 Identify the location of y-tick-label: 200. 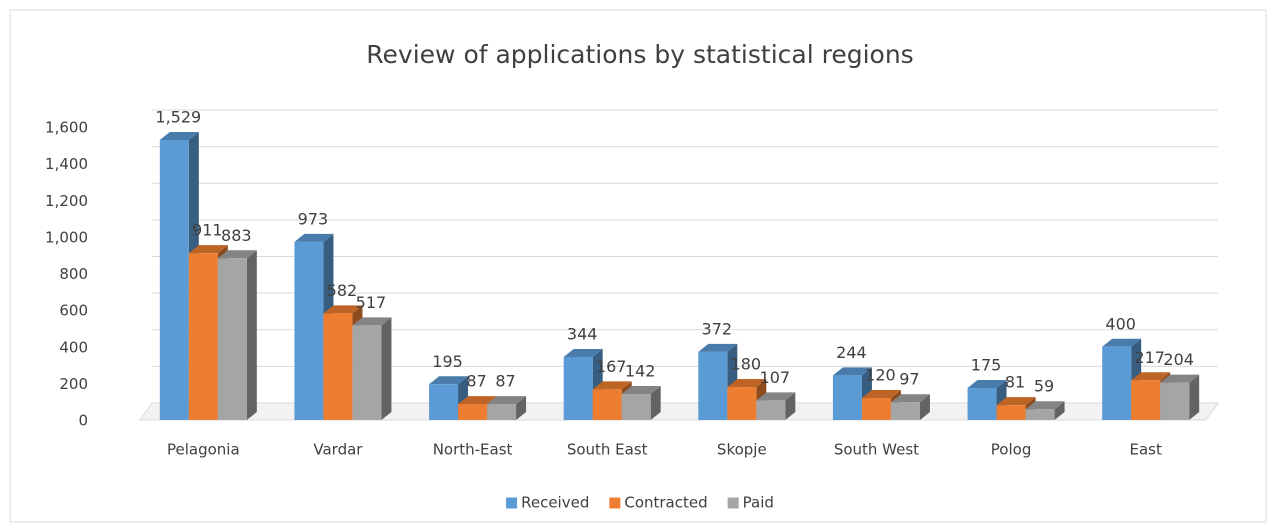
(73, 384).